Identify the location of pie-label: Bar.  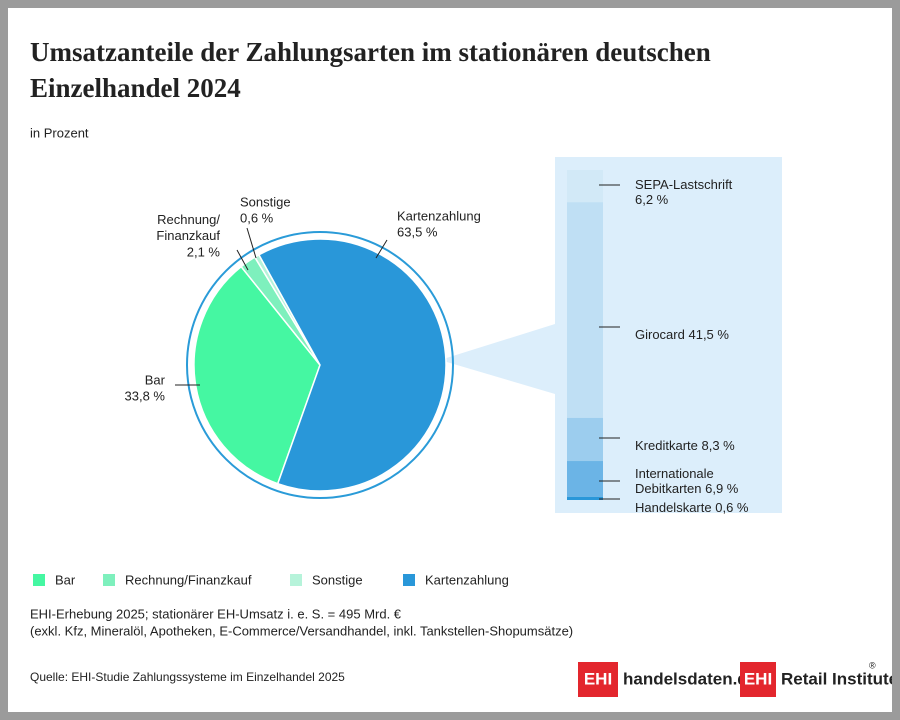
(155, 379).